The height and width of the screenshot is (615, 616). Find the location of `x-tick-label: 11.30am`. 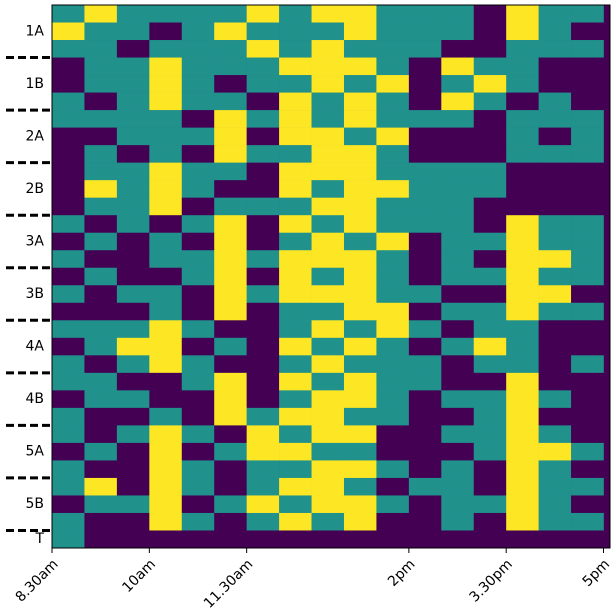

x-tick-label: 11.30am is located at coordinates (228, 583).